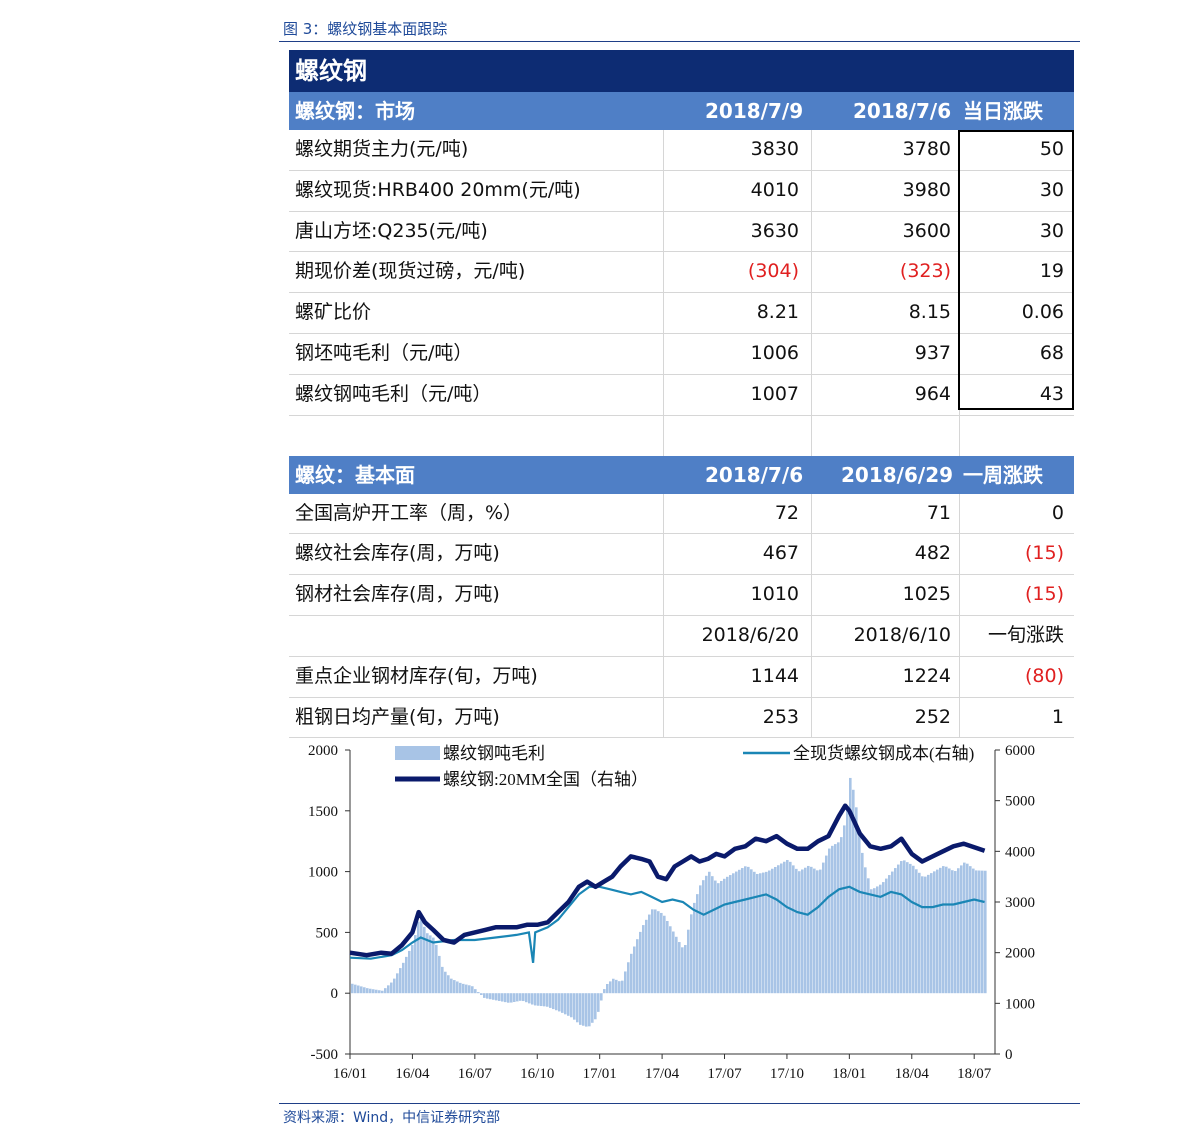 Image resolution: width=1191 pixels, height=1146 pixels. What do you see at coordinates (885, 272) in the screenshot?
I see `market-cell-b: (323)` at bounding box center [885, 272].